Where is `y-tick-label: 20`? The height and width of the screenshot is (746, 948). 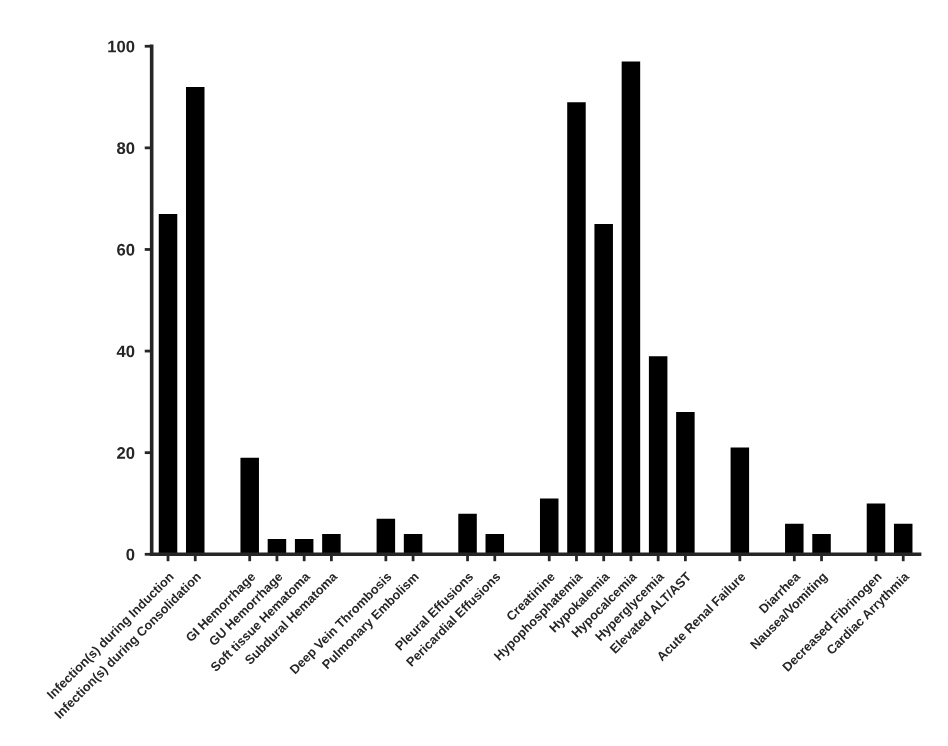
y-tick-label: 20 is located at coordinates (126, 453).